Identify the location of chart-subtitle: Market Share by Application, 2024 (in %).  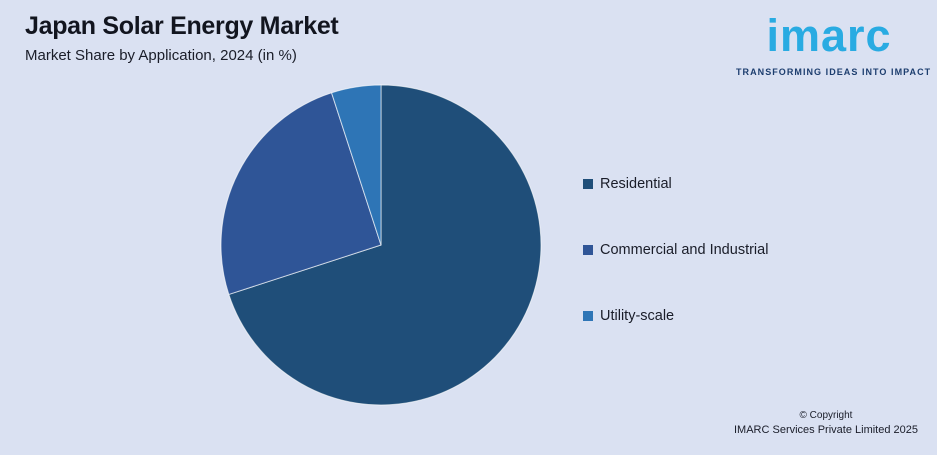
(161, 55).